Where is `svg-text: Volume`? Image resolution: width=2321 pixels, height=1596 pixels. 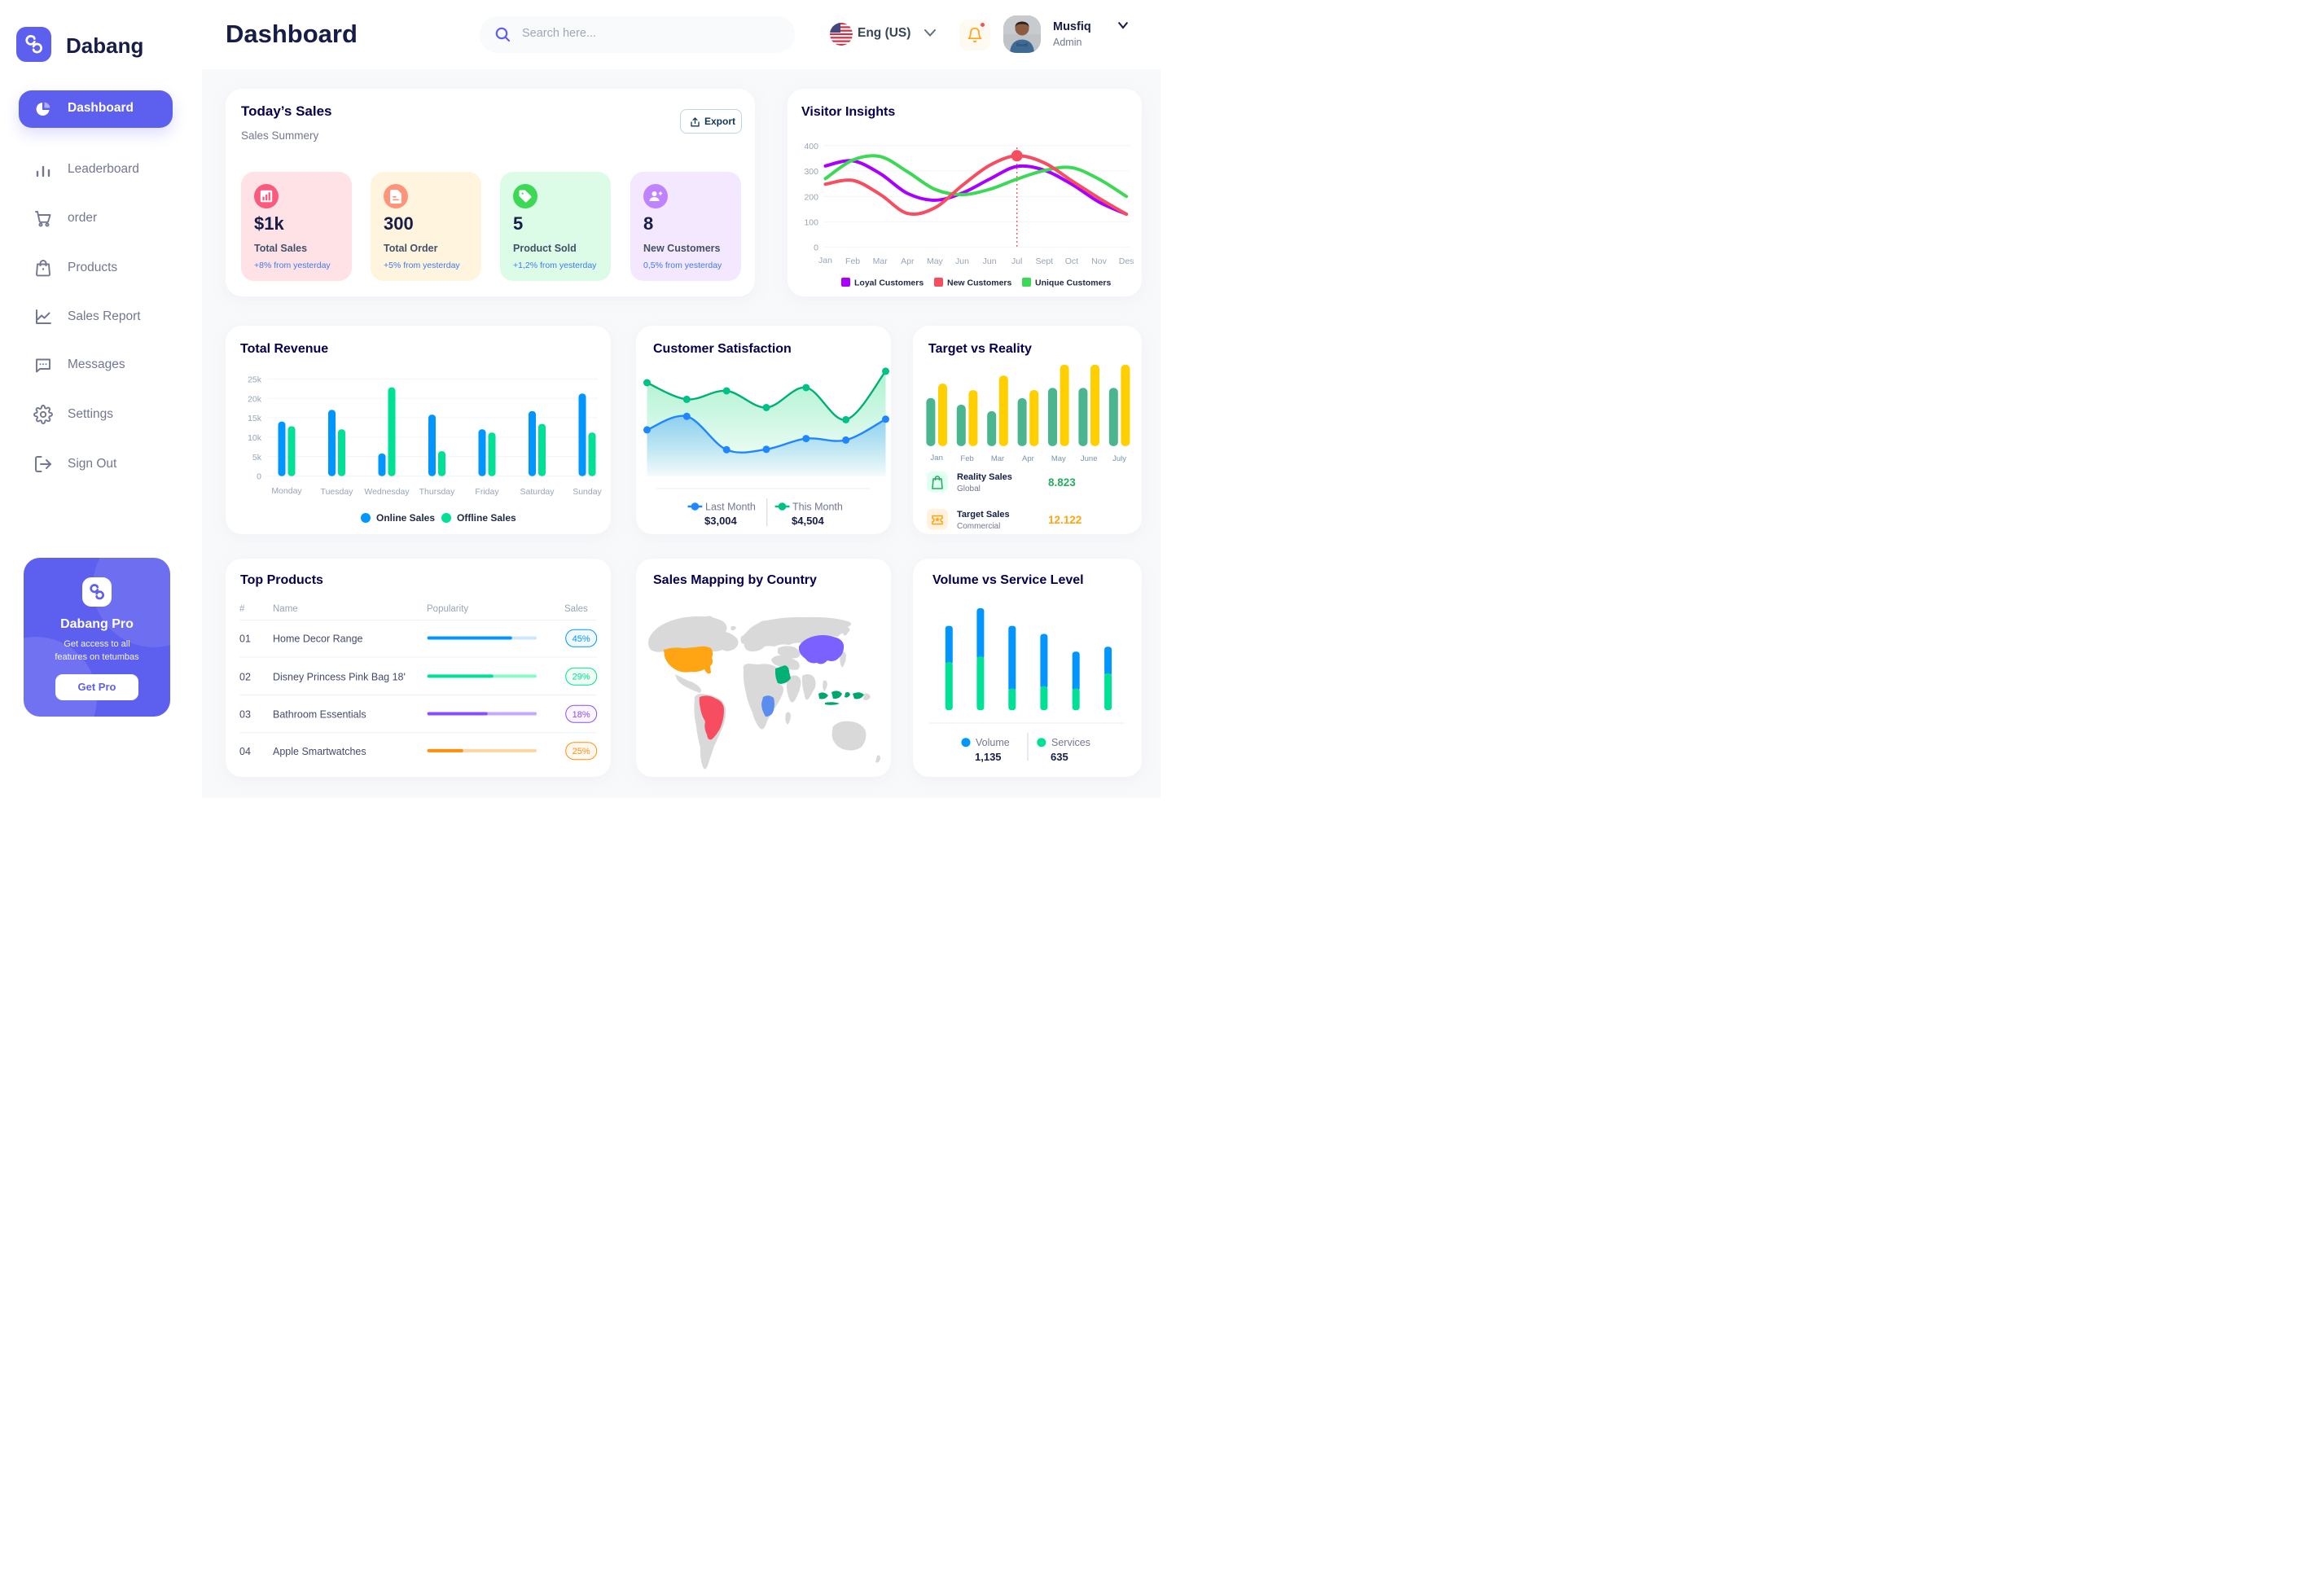 svg-text: Volume is located at coordinates (993, 742).